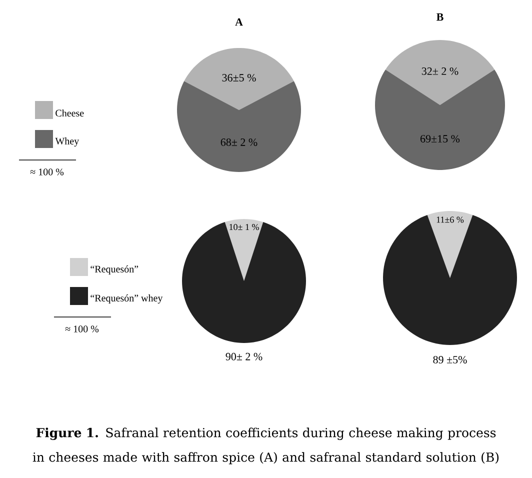 The width and height of the screenshot is (532, 478). I want to click on legend-label: “Requesón”, so click(114, 270).